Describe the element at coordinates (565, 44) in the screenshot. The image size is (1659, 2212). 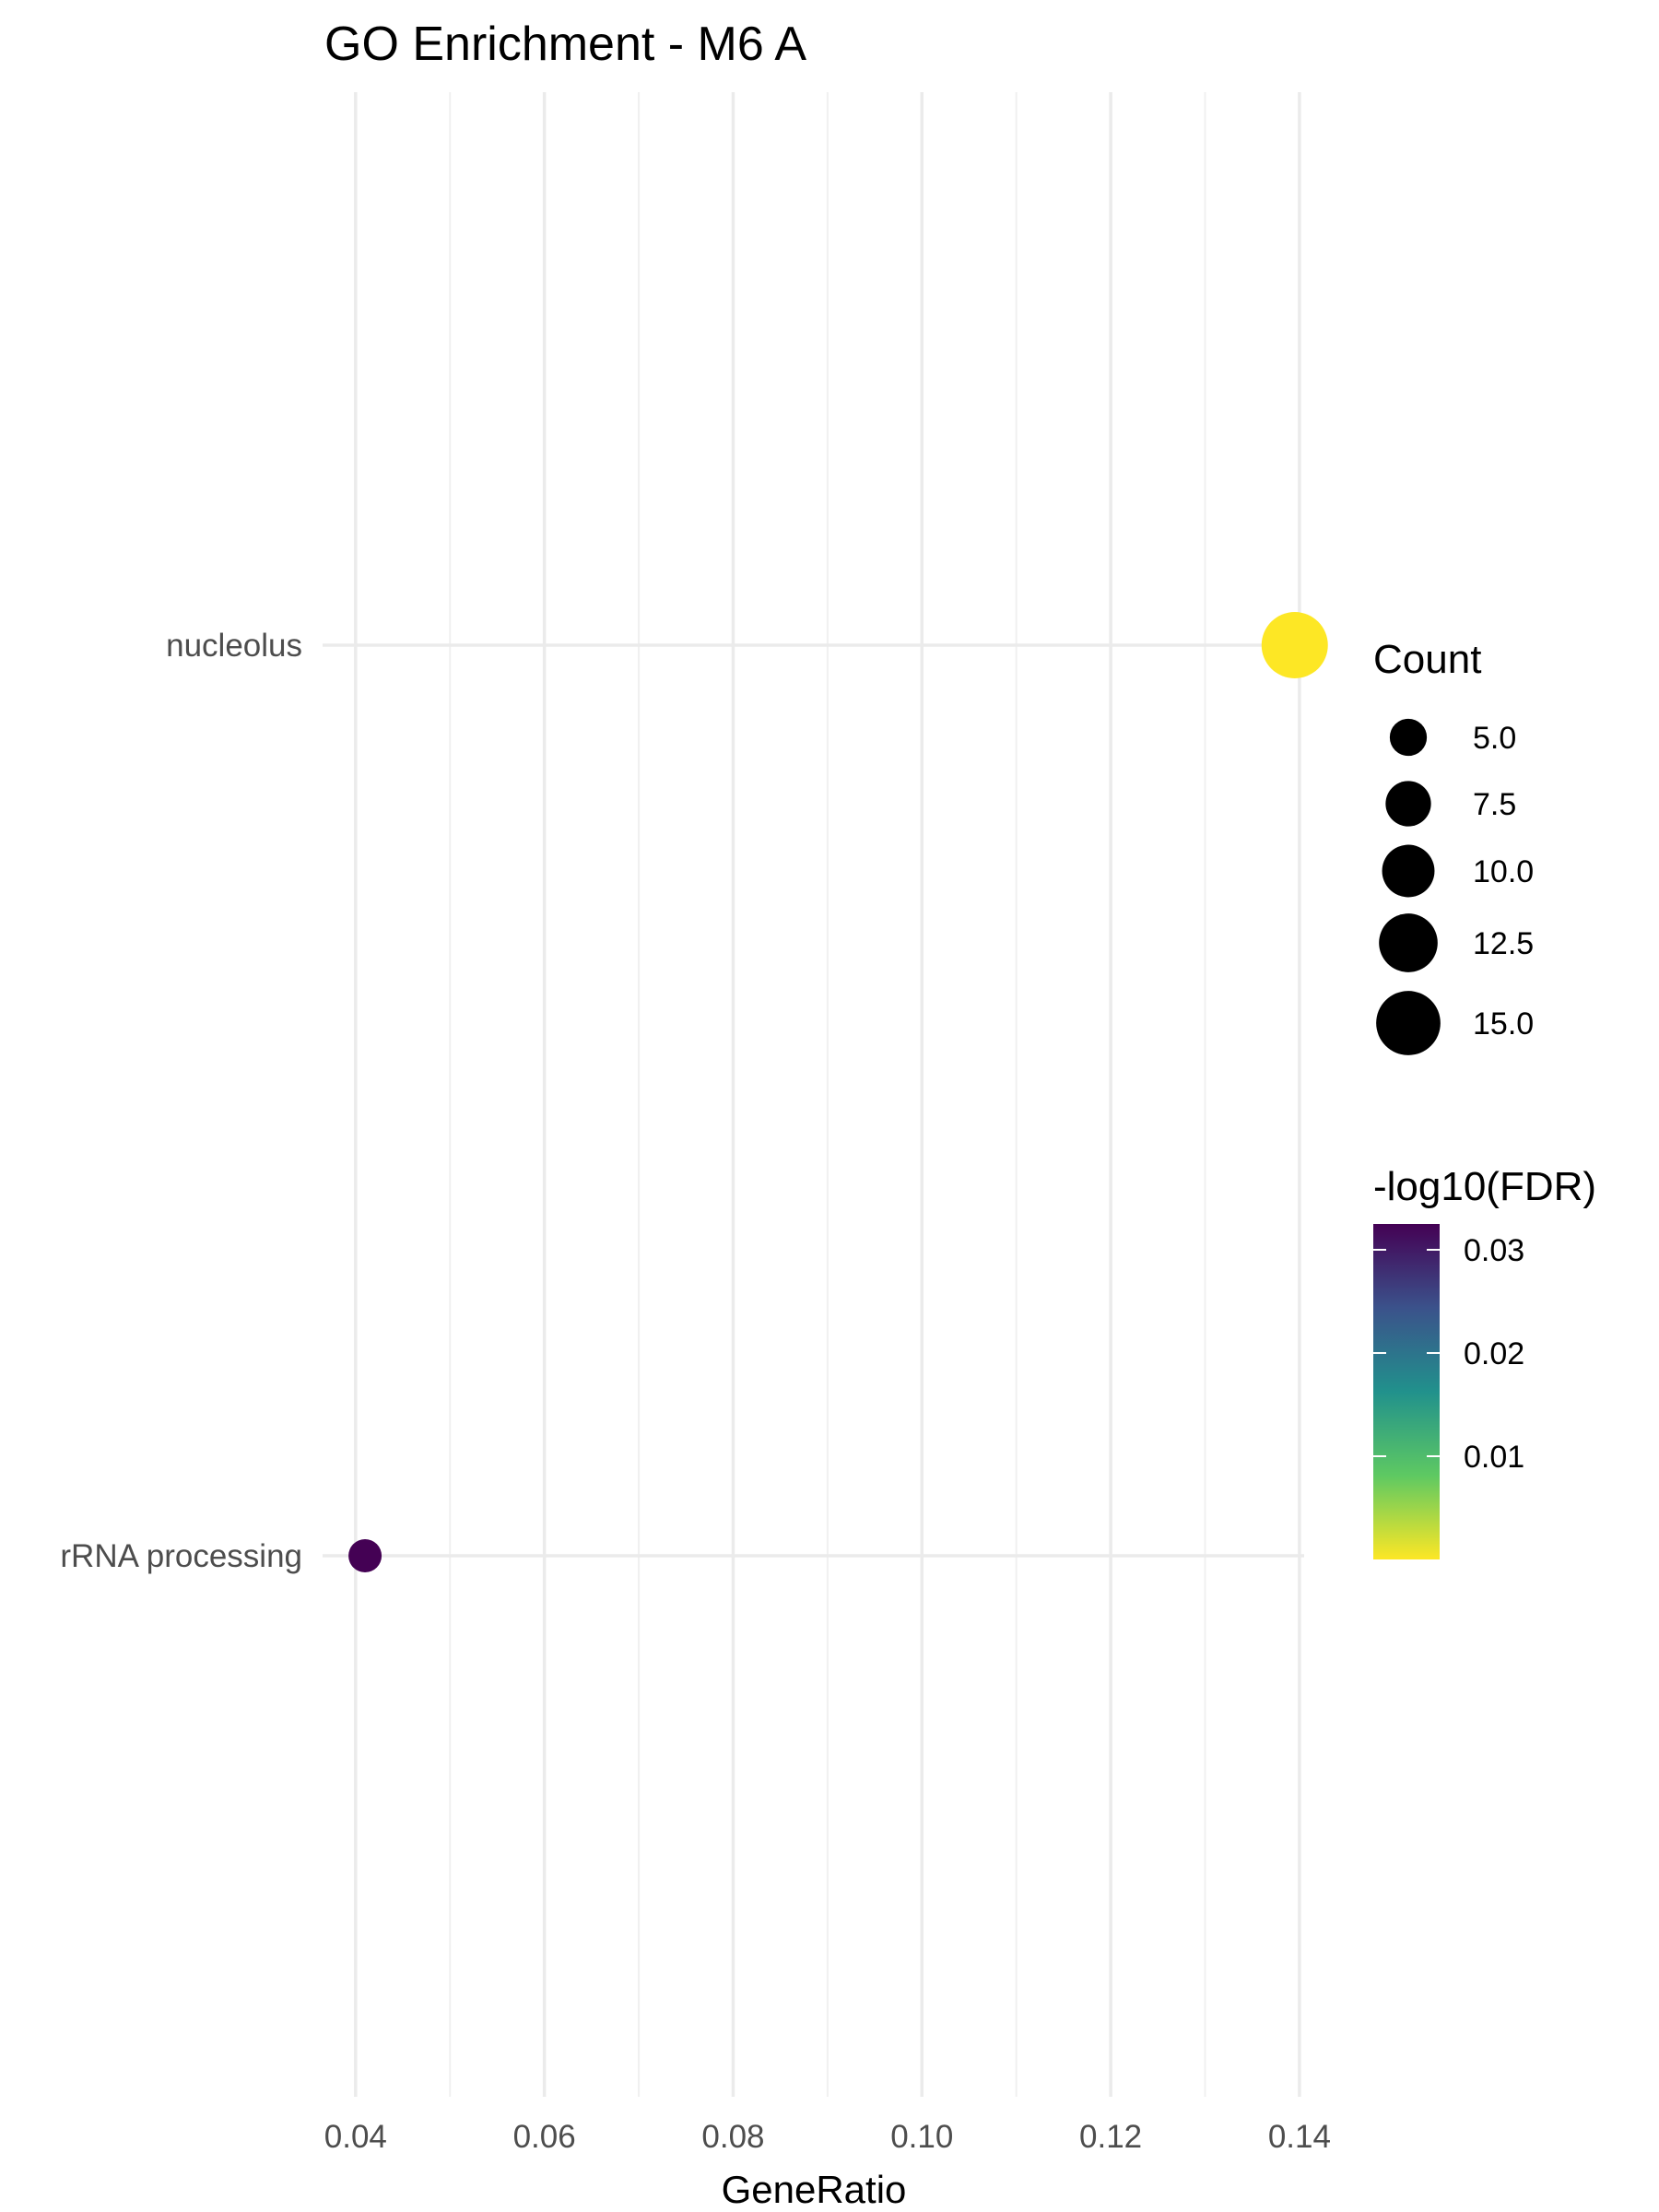
I see `chart-title: GO Enrichment - M6 A` at that location.